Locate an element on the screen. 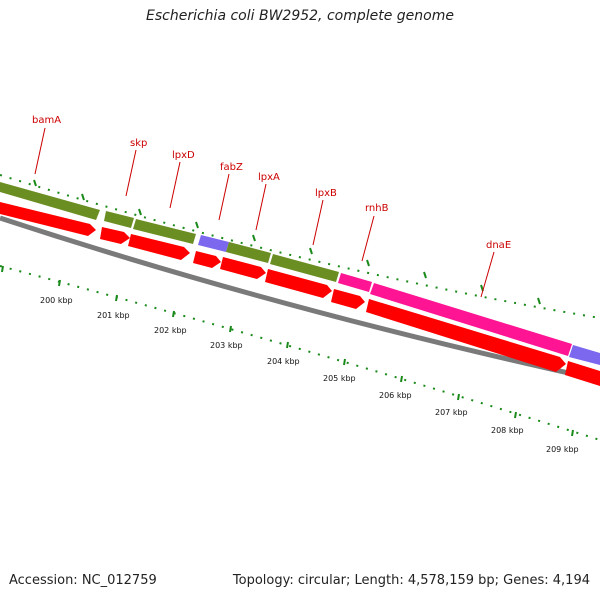  cds-skp is located at coordinates (115, 235).